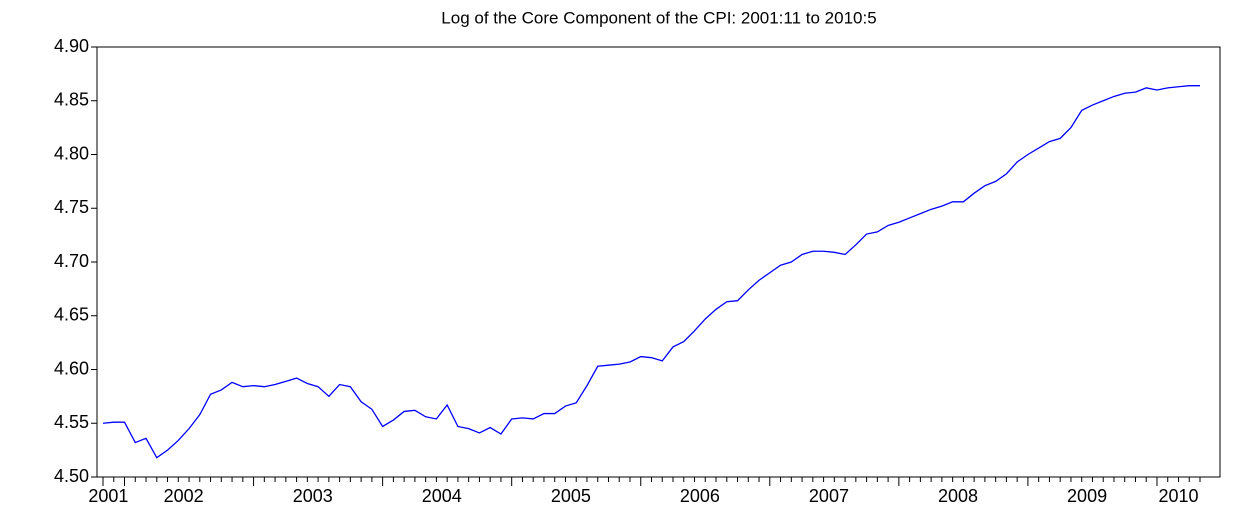 The image size is (1236, 514). I want to click on y-tick-label: 4.75, so click(71, 207).